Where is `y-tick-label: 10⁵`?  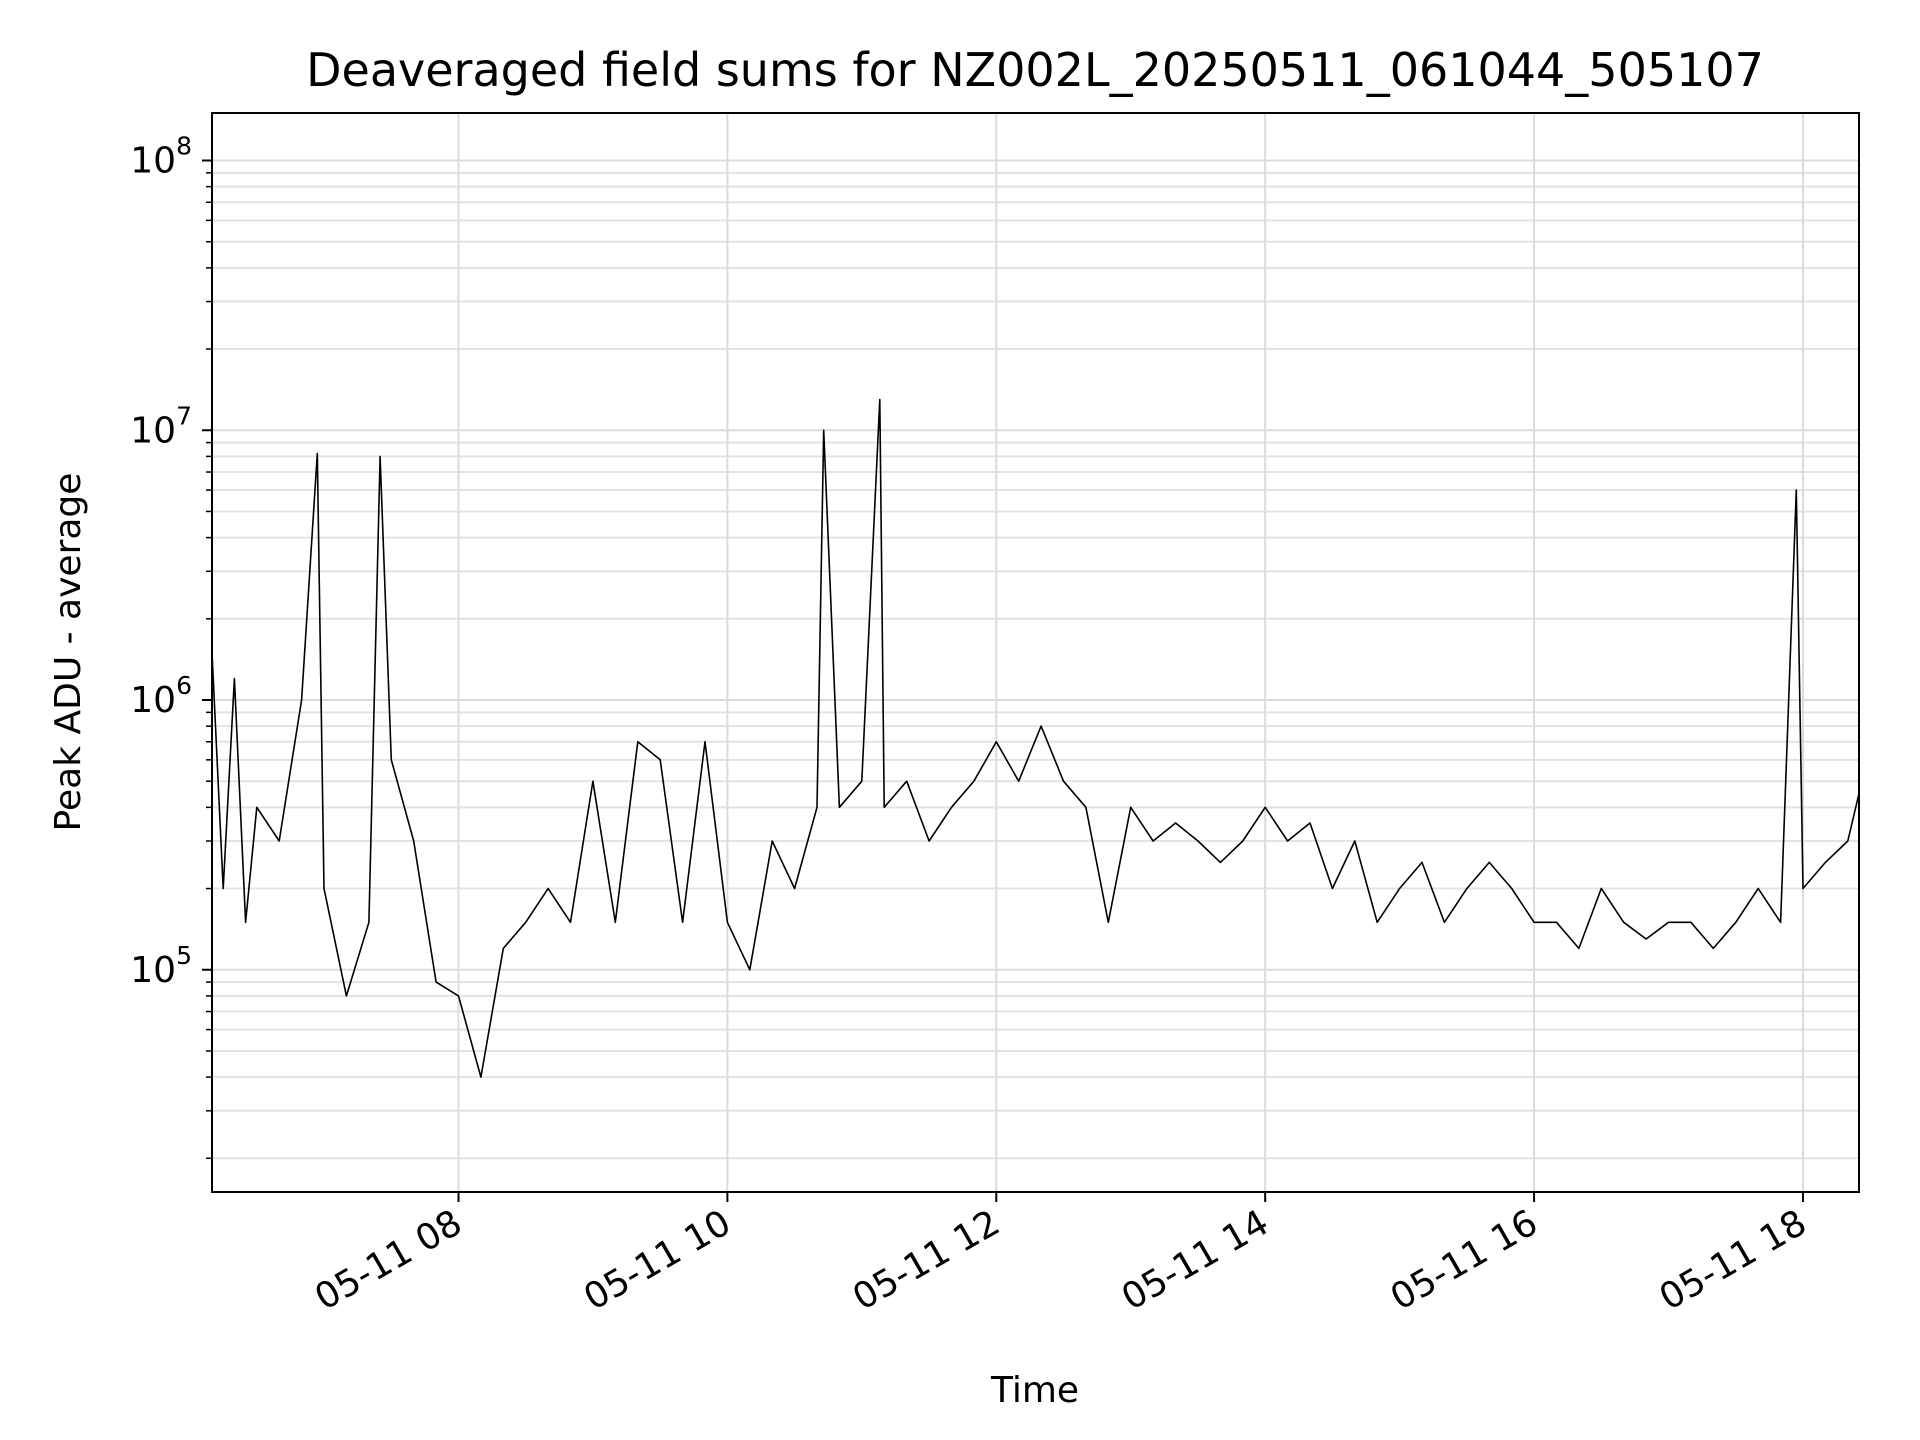
y-tick-label: 10⁵ is located at coordinates (161, 966).